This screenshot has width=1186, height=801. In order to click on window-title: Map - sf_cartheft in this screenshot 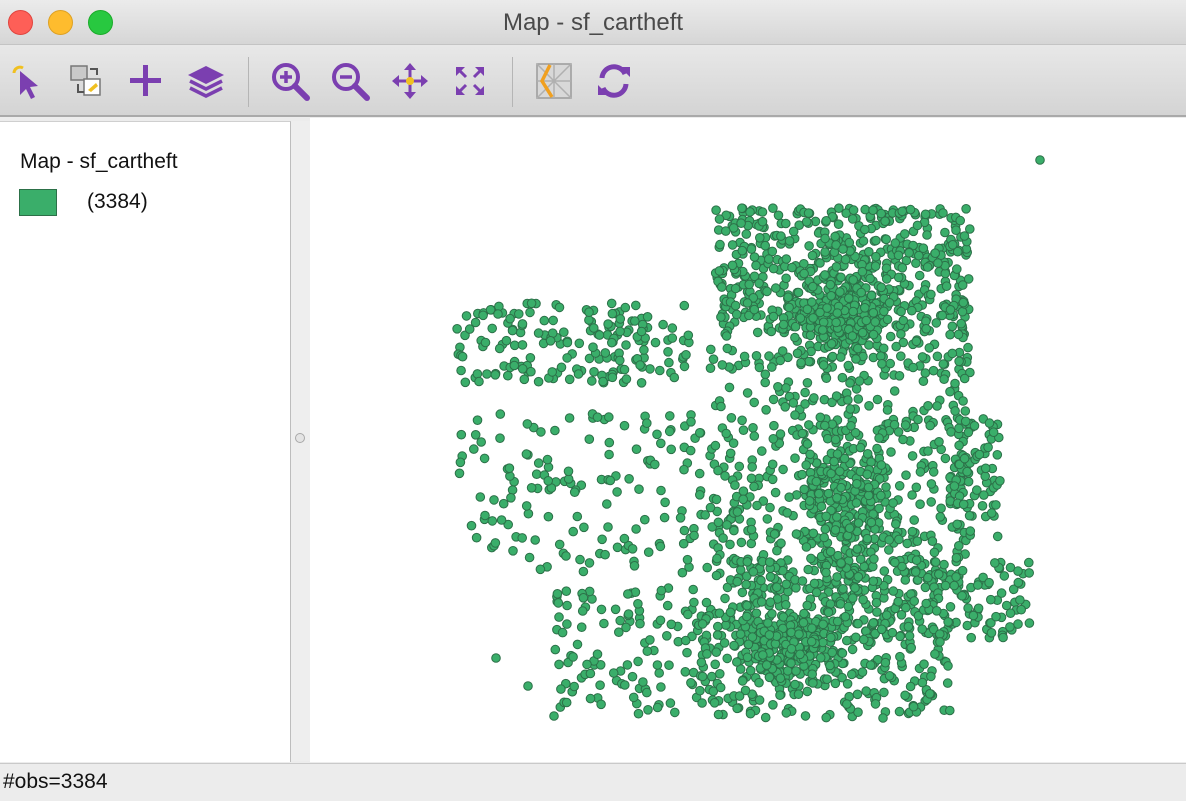, I will do `click(593, 22)`.